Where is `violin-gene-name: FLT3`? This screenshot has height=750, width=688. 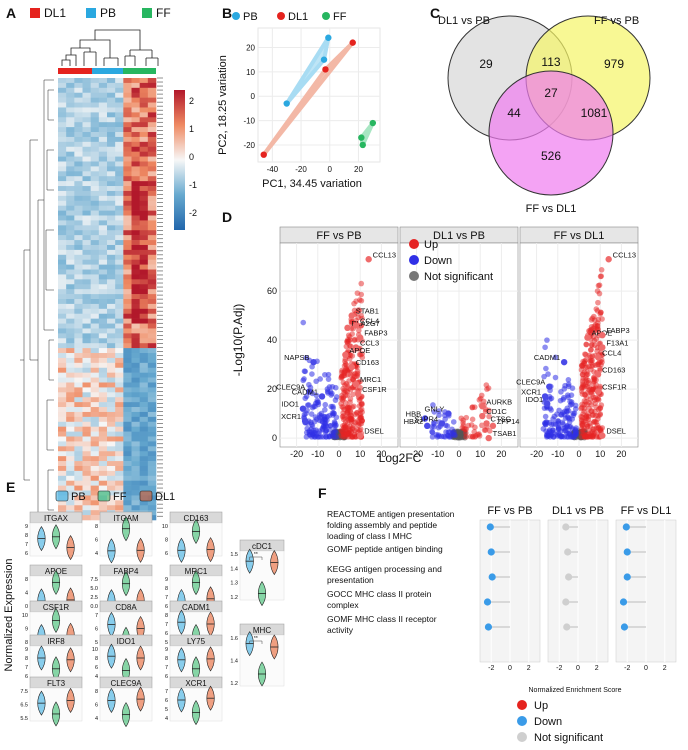 violin-gene-name: FLT3 is located at coordinates (56, 683).